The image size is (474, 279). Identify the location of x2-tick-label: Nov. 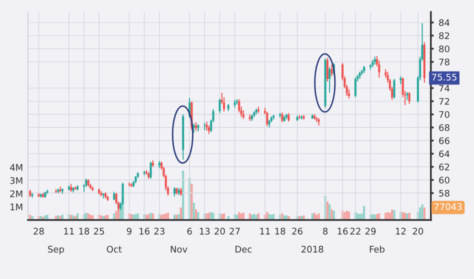
(179, 249).